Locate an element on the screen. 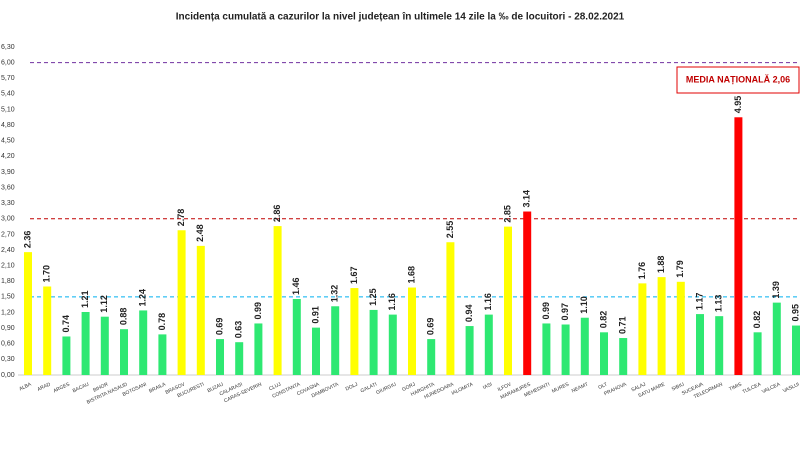  y-tick-label: 1,80 is located at coordinates (8, 281).